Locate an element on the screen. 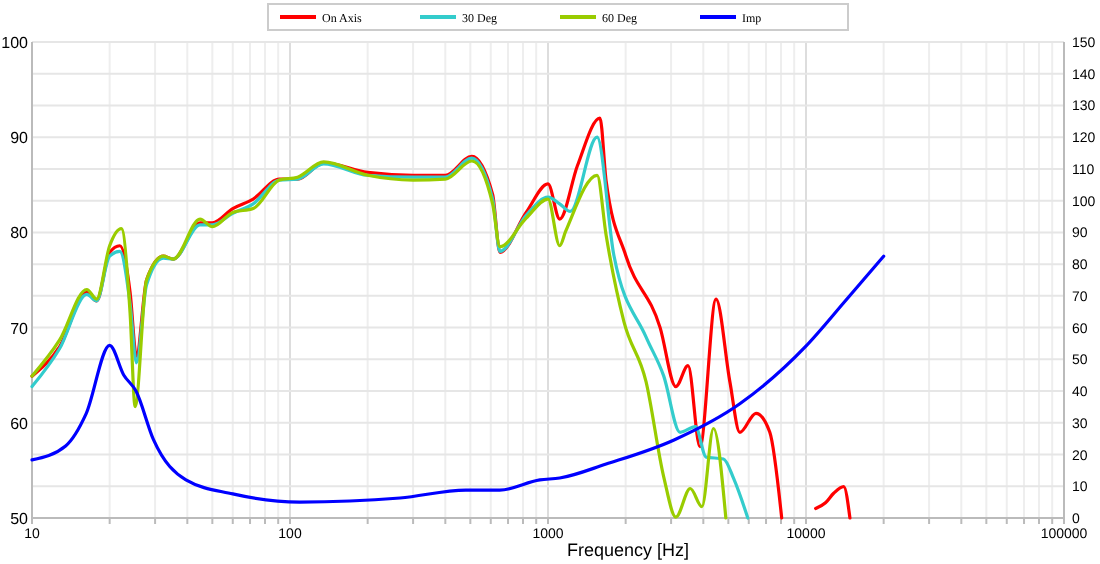 This screenshot has width=1100, height=564. y-tick-label: 80 is located at coordinates (20, 233).